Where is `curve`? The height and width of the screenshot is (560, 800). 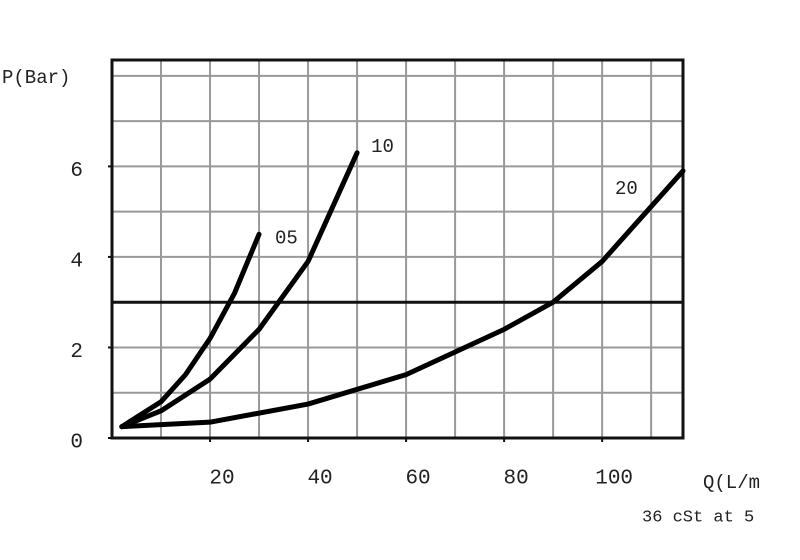 curve is located at coordinates (190, 330).